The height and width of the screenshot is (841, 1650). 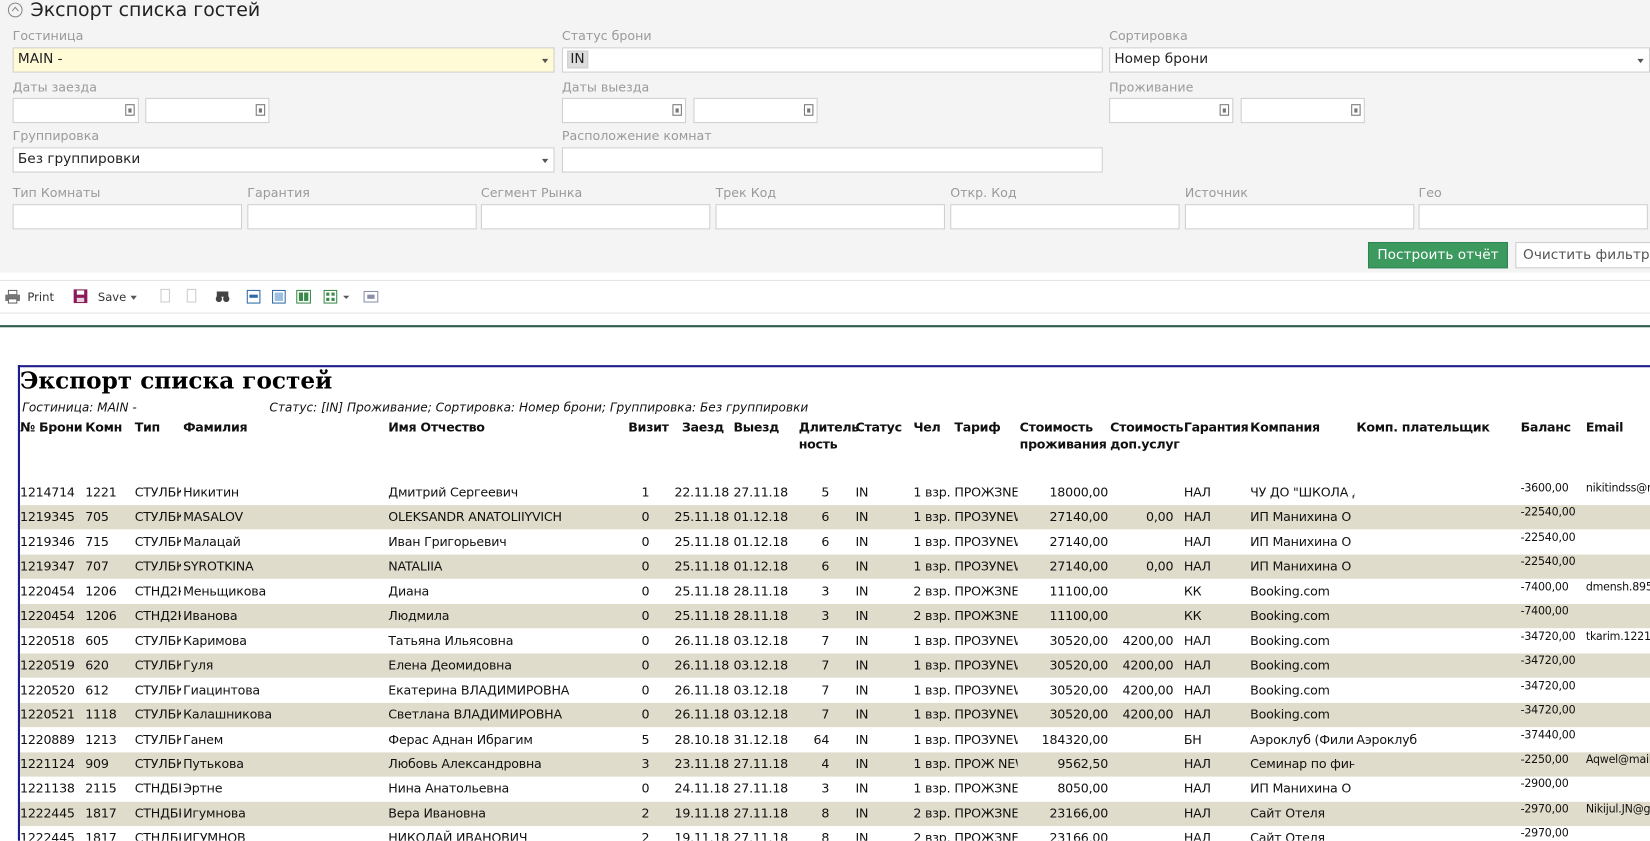 I want to click on table-cell: 1, so click(x=638, y=492).